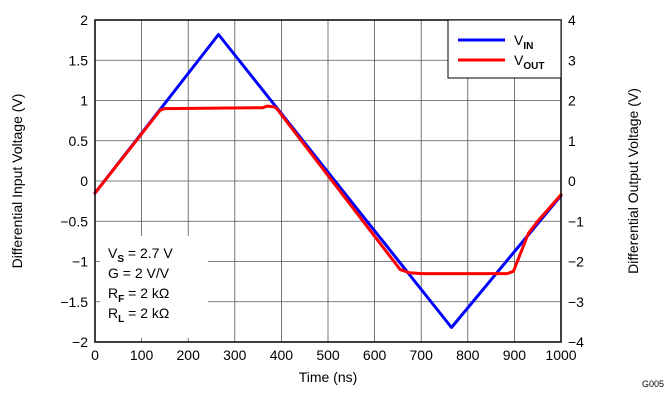 This screenshot has height=403, width=669. I want to click on x-tick-label: 400, so click(282, 355).